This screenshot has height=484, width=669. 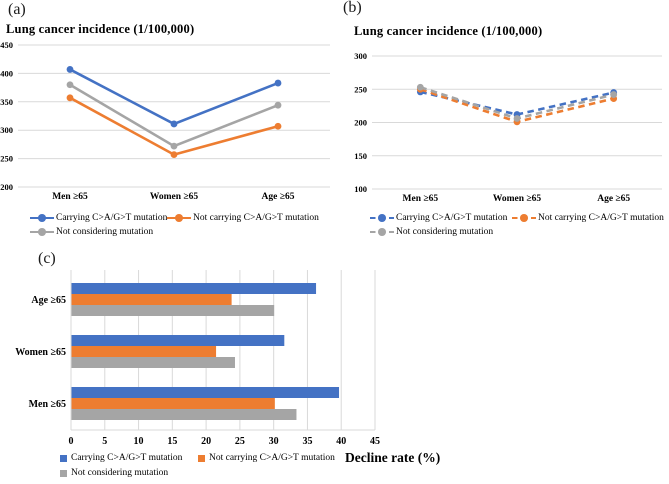 I want to click on blue-square-marker-icon, so click(x=63, y=458).